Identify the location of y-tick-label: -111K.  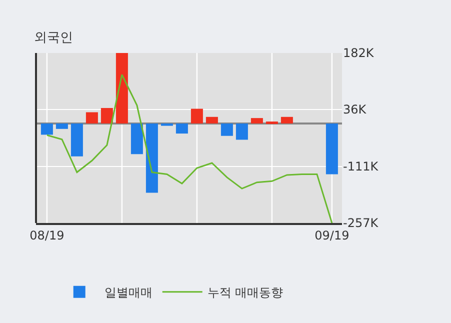
(361, 167).